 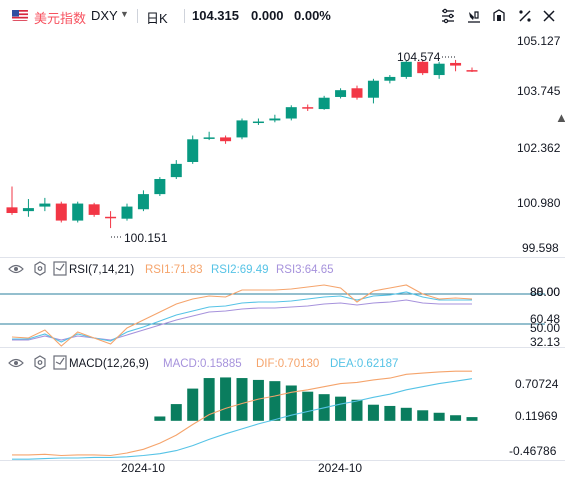 What do you see at coordinates (101, 270) in the screenshot?
I see `rsi-title: RSI(7,14,21)` at bounding box center [101, 270].